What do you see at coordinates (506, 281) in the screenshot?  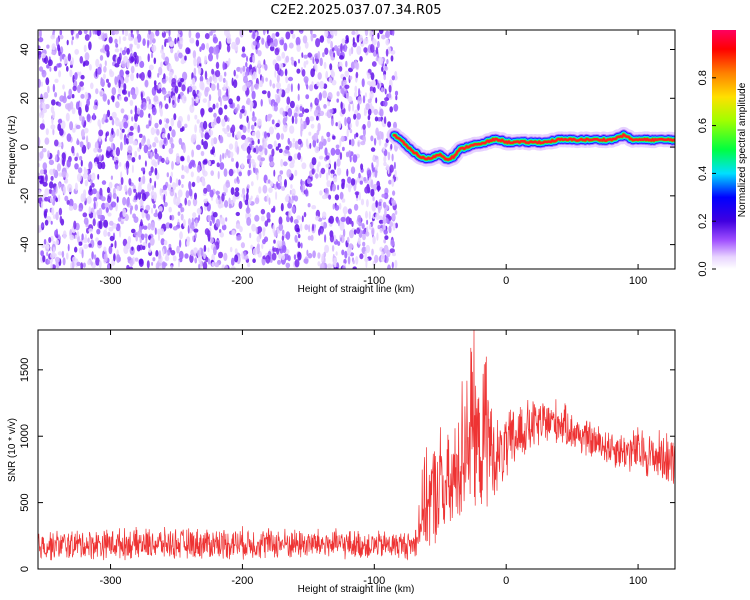 I see `spectrogram-x-tick-label: 0` at bounding box center [506, 281].